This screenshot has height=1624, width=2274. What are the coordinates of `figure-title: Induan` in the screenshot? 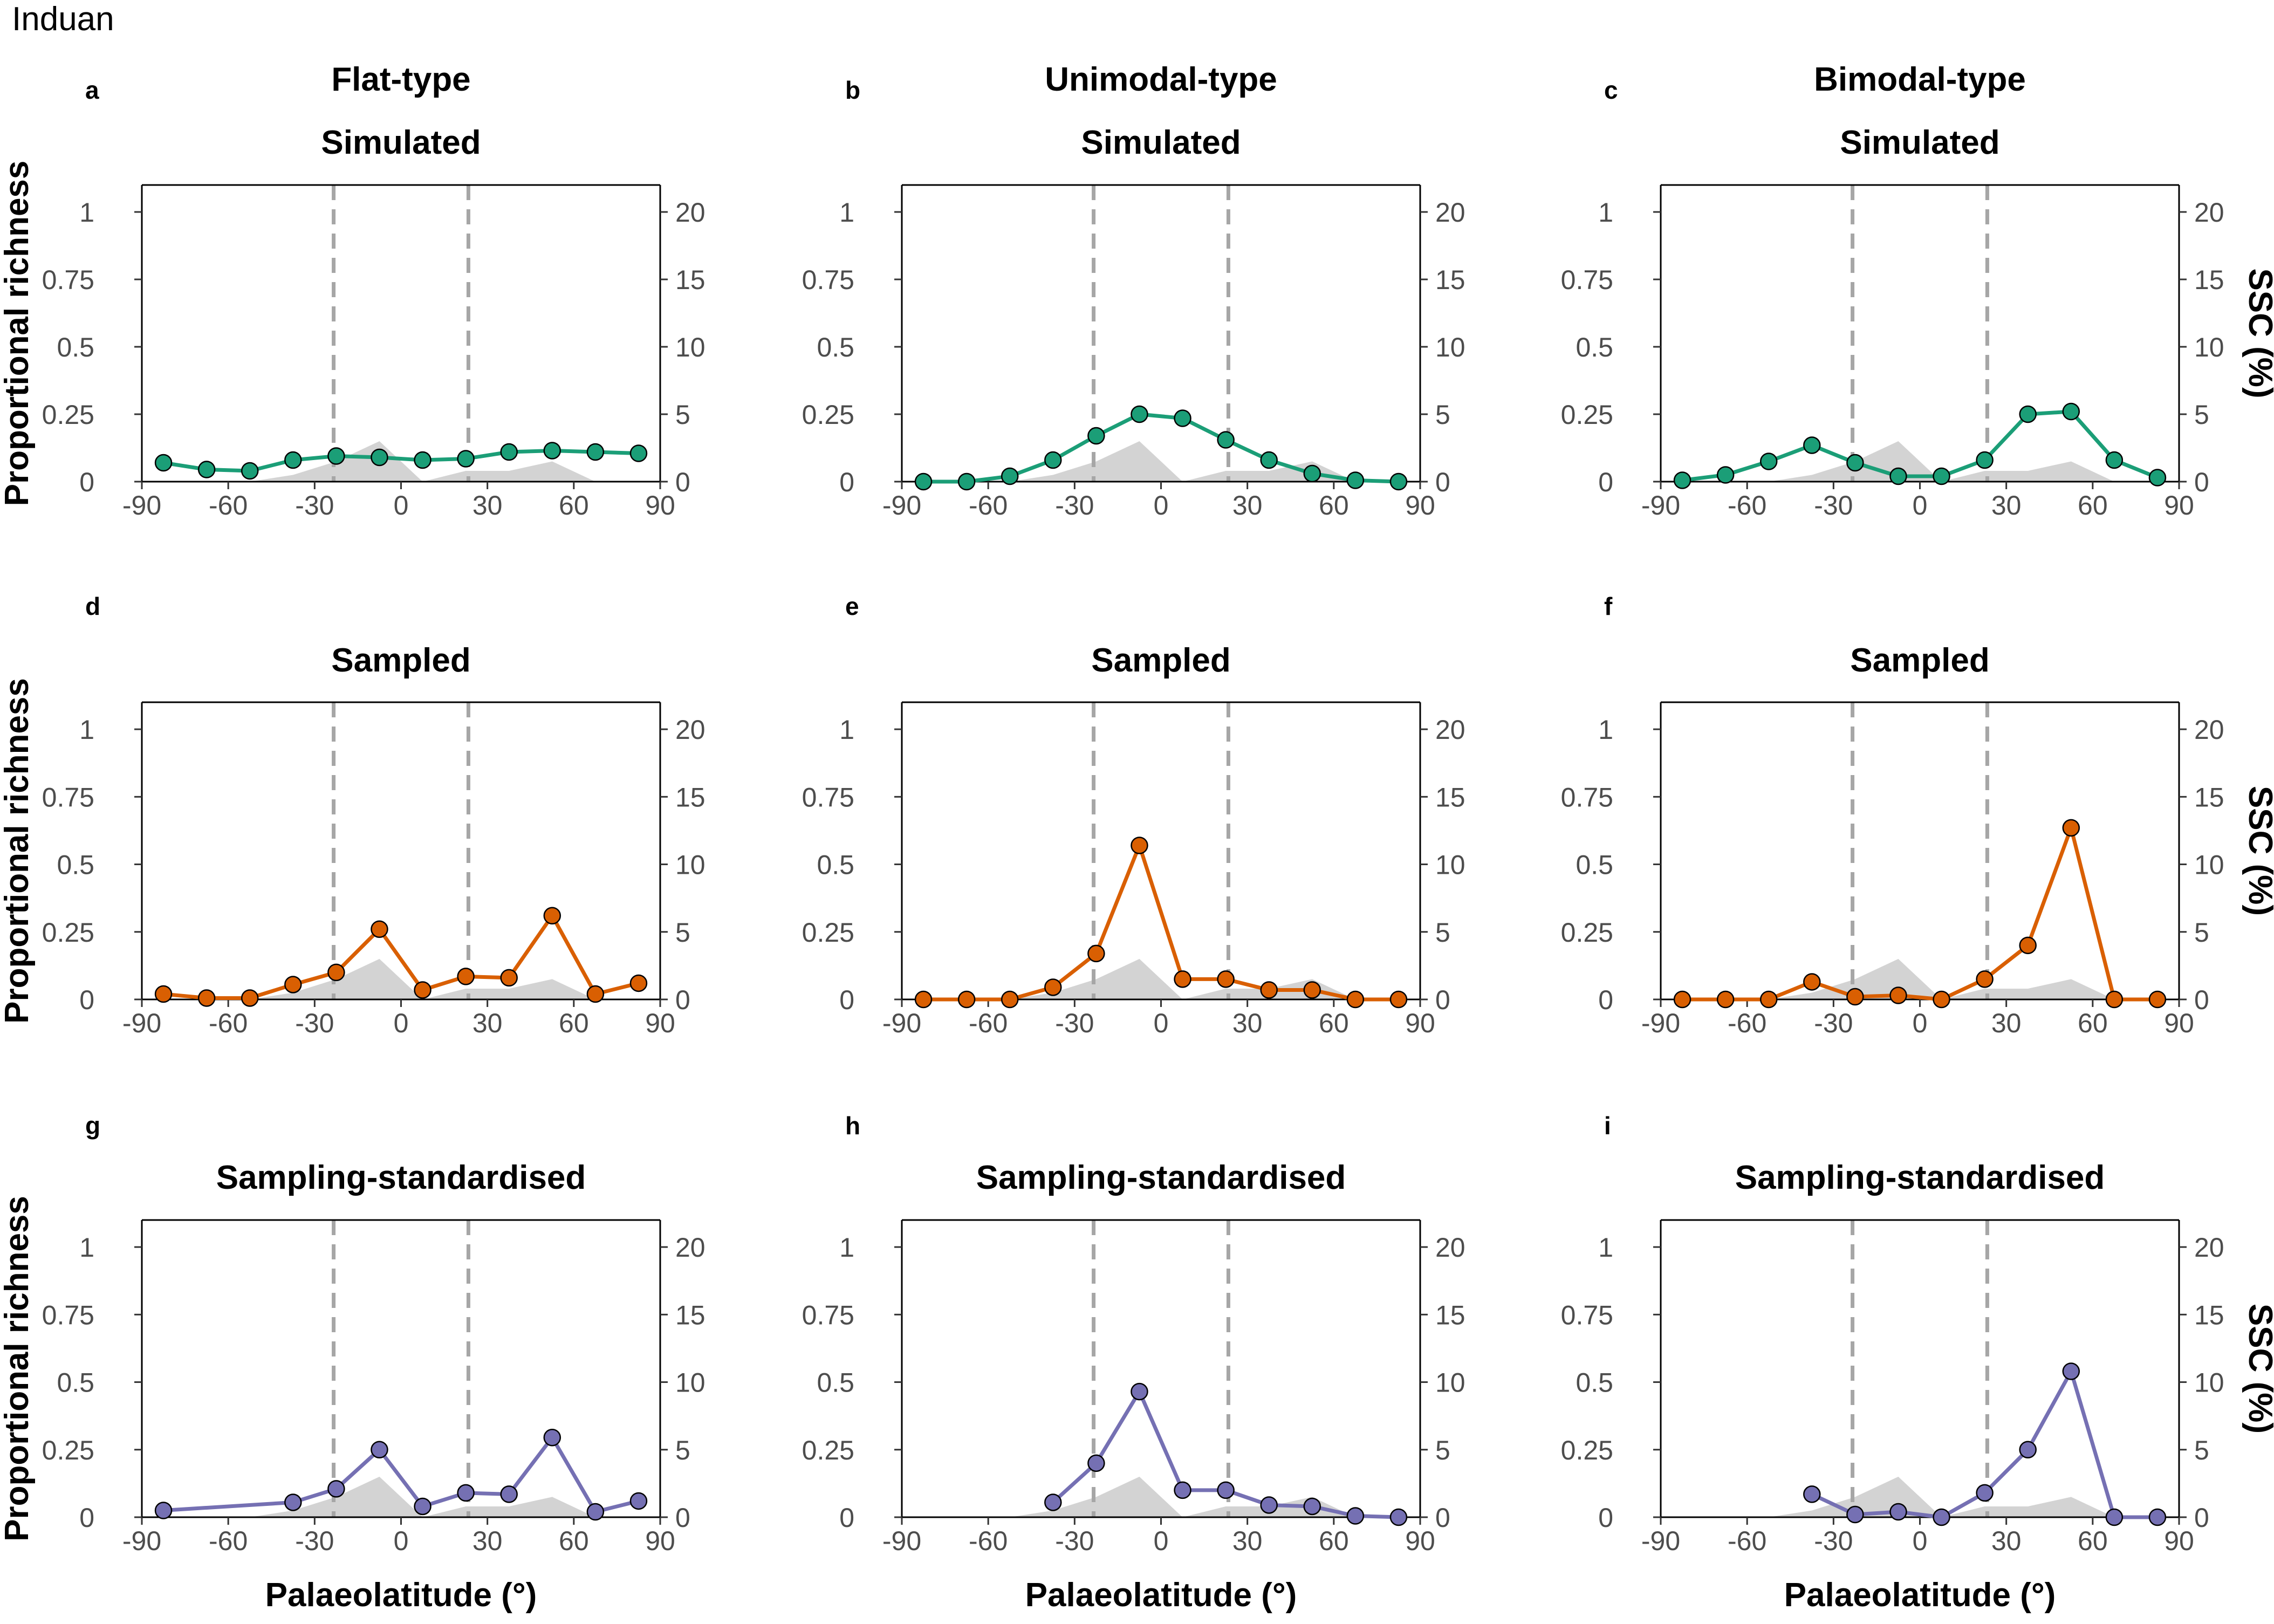 It's located at (63, 19).